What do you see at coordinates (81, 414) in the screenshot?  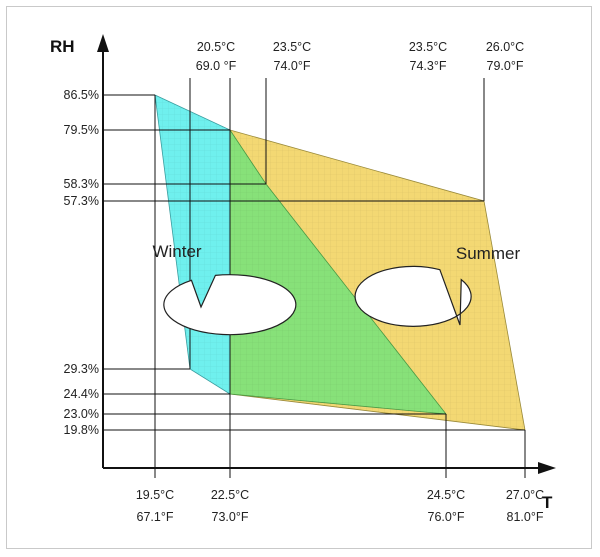 I see `rh-tick-label: 23.0%` at bounding box center [81, 414].